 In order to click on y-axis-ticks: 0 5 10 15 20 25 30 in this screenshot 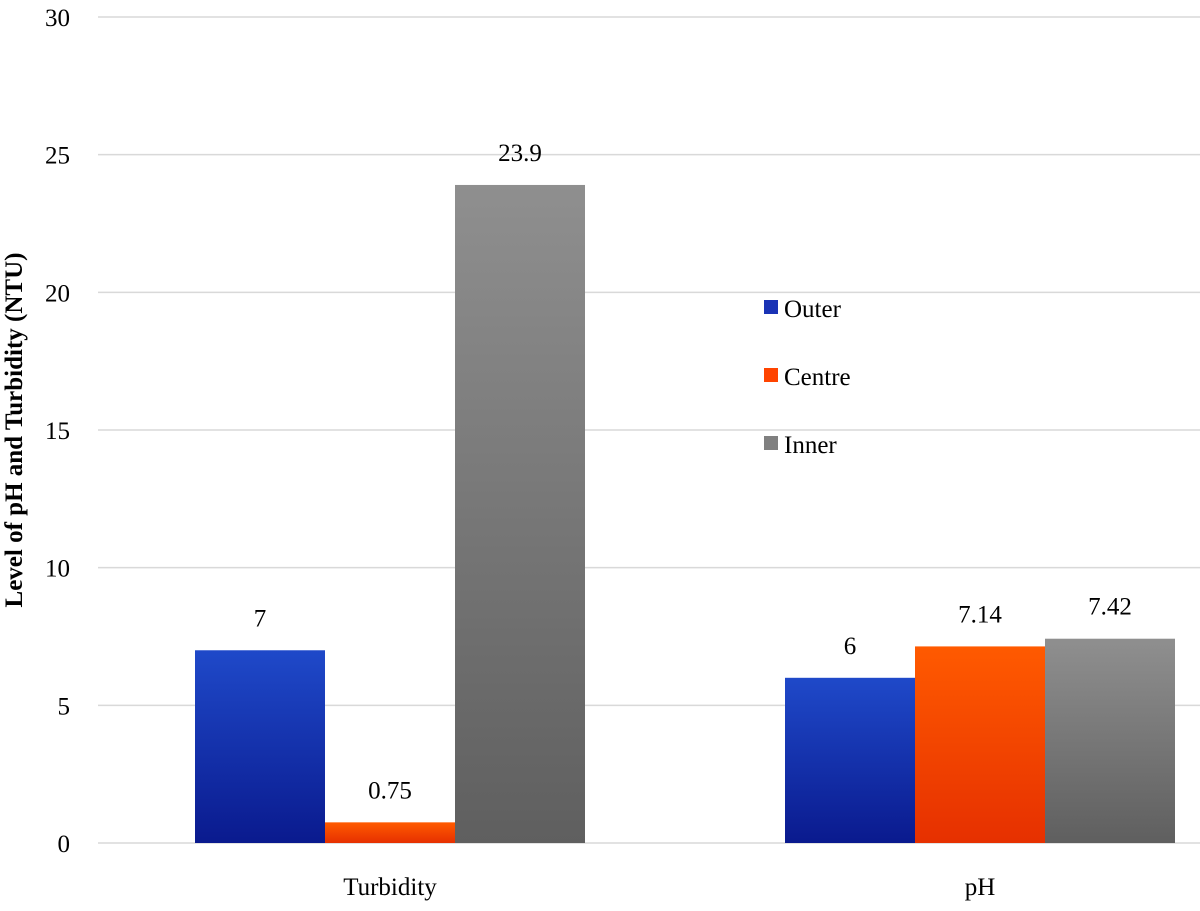, I will do `click(57, 431)`.